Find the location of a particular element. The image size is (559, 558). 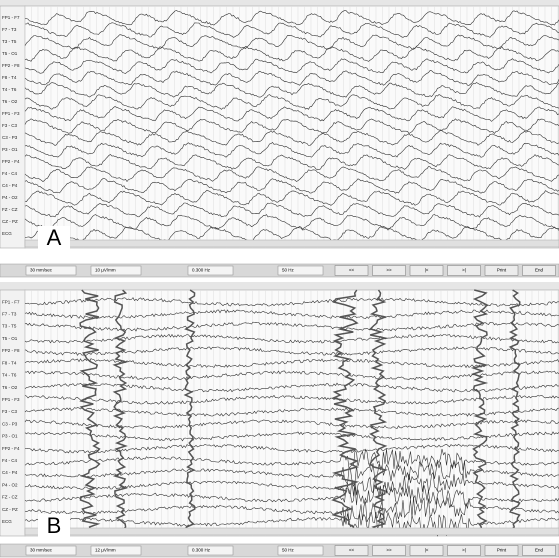

toolbar-button-label: Print is located at coordinates (502, 550).